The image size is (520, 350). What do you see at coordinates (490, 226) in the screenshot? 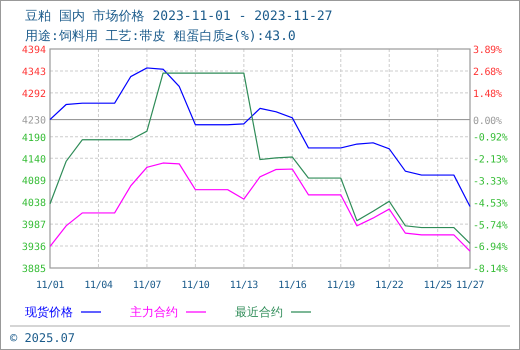
I see `y2-tick-label: -5.74%` at bounding box center [490, 226].